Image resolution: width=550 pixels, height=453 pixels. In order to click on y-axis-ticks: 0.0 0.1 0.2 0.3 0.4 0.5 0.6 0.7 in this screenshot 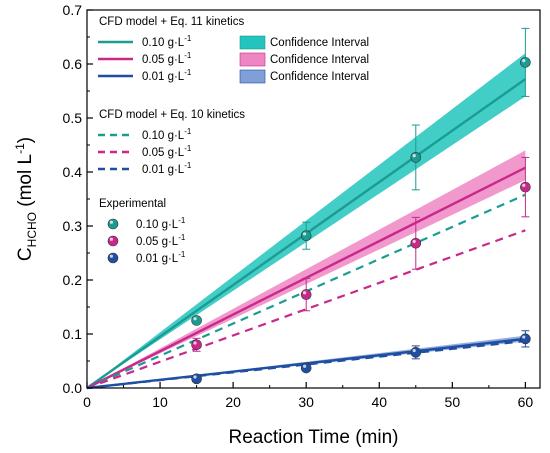, I will do `click(78, 199)`.